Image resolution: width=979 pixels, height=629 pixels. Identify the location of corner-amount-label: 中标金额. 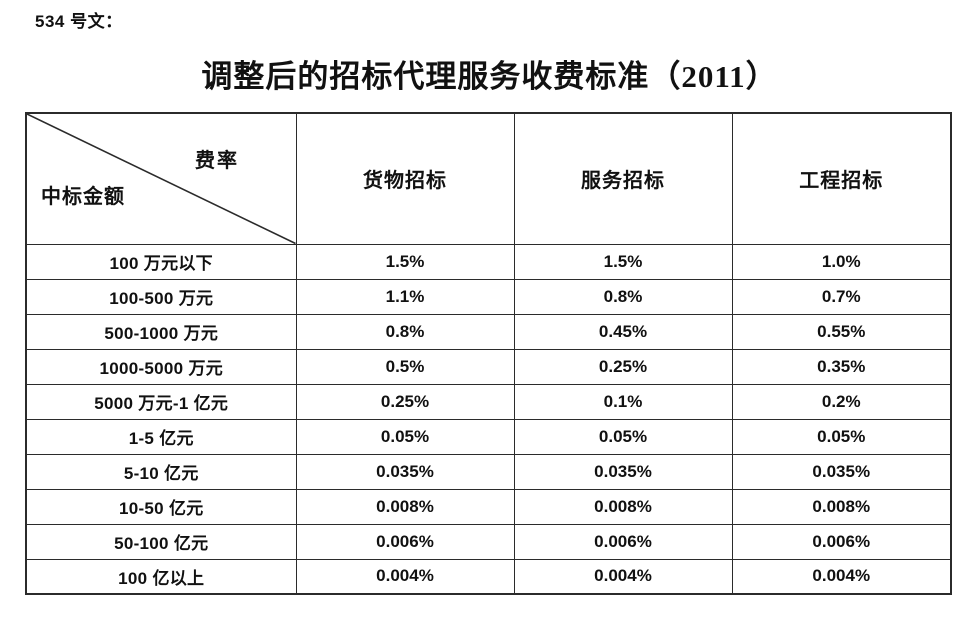
(83, 197).